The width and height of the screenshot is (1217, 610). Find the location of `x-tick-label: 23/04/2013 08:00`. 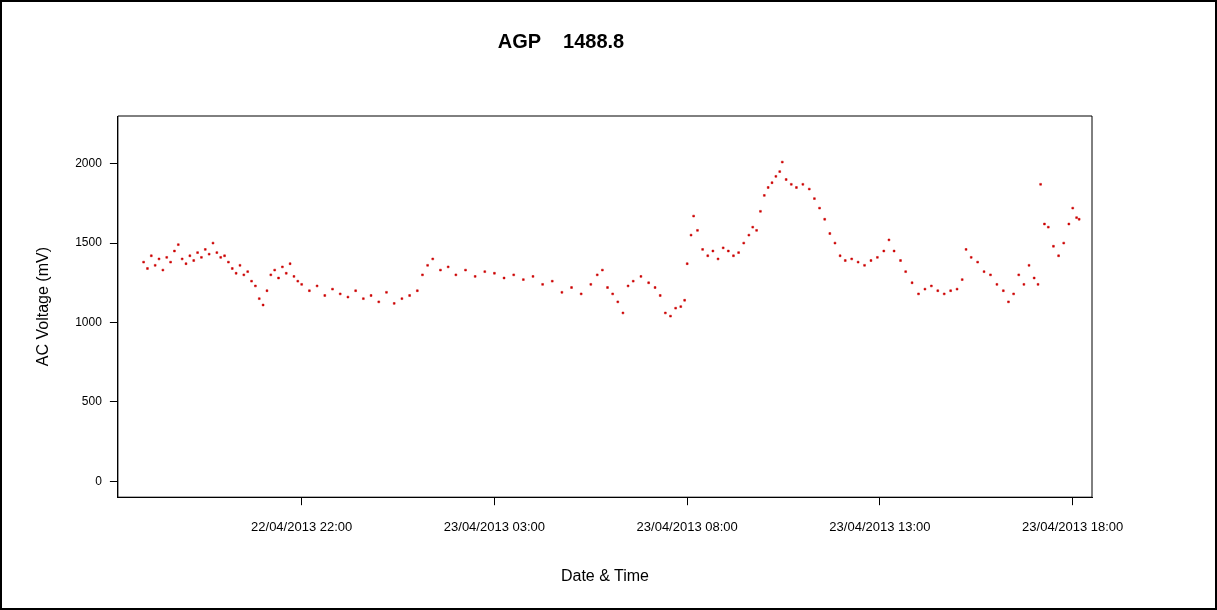

x-tick-label: 23/04/2013 08:00 is located at coordinates (687, 526).